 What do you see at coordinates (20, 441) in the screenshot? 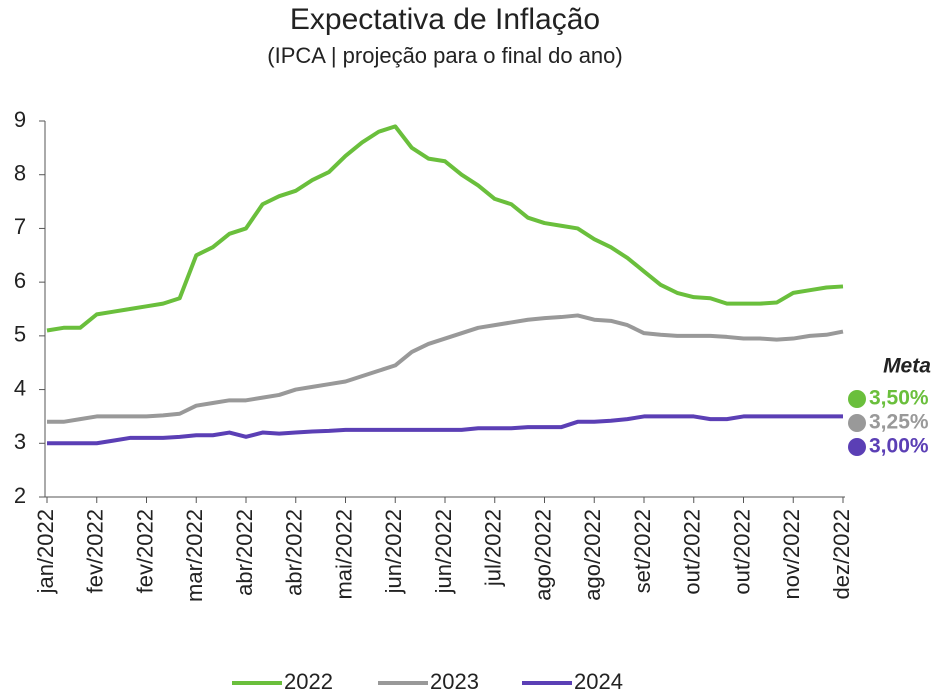
I see `y-tick-label: 3` at bounding box center [20, 441].